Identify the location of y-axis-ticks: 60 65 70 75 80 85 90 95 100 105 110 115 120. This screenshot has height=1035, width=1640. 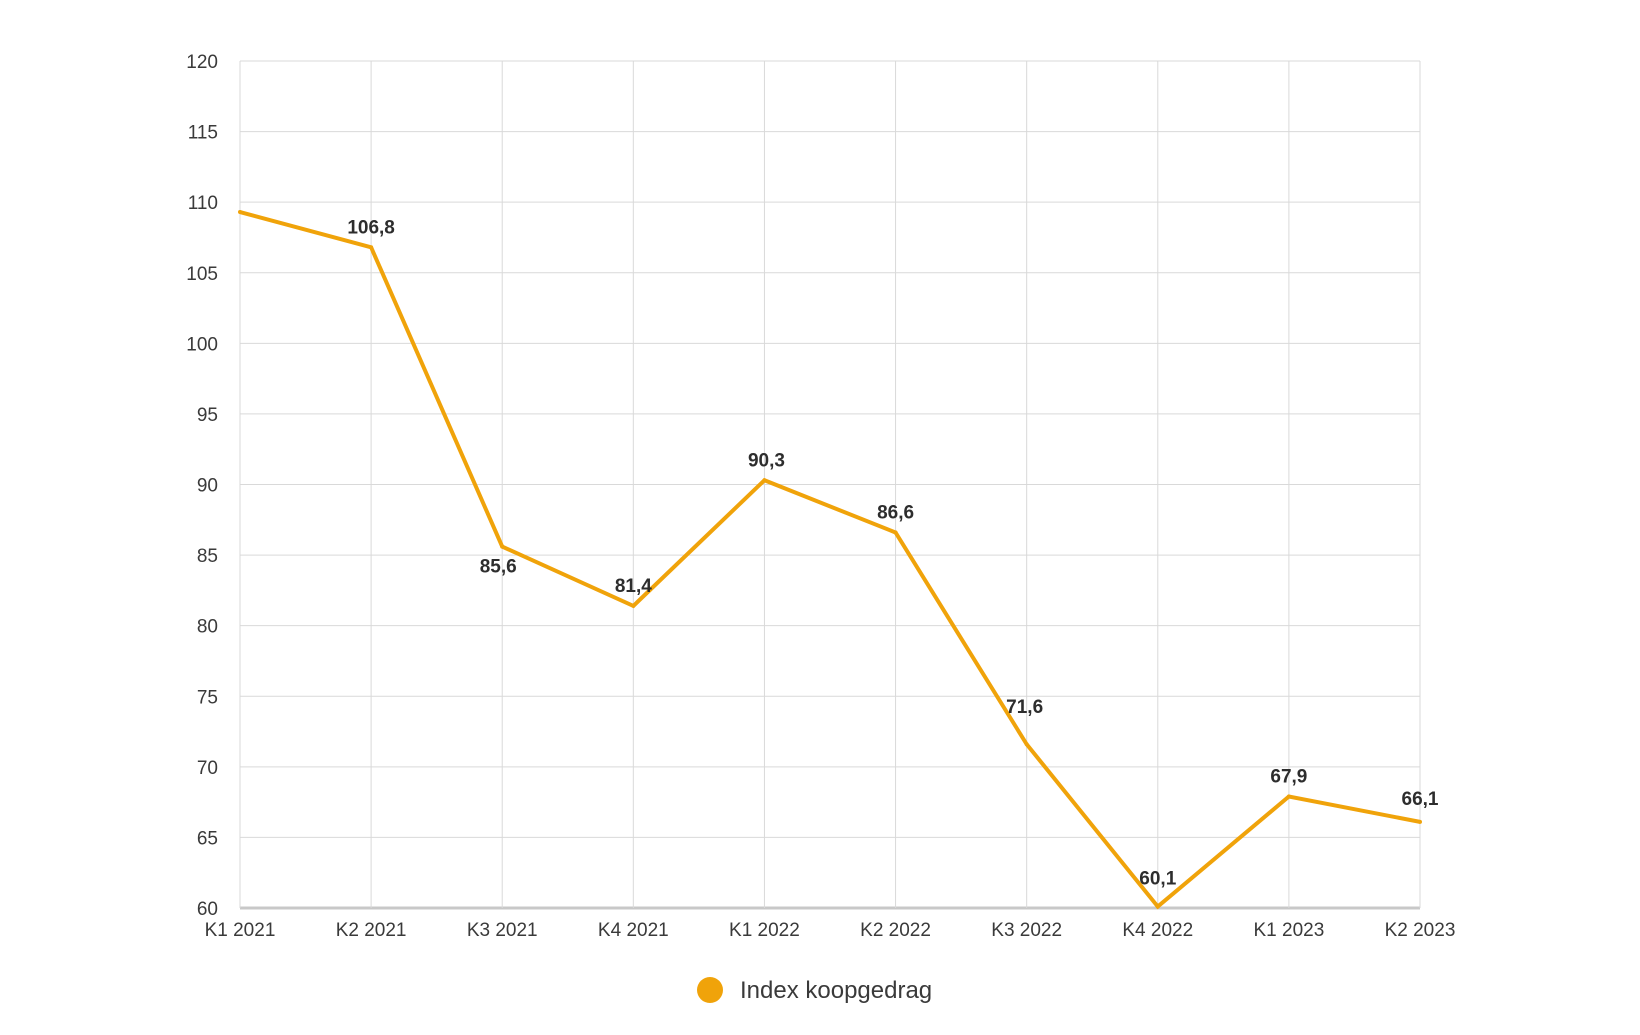
(202, 486).